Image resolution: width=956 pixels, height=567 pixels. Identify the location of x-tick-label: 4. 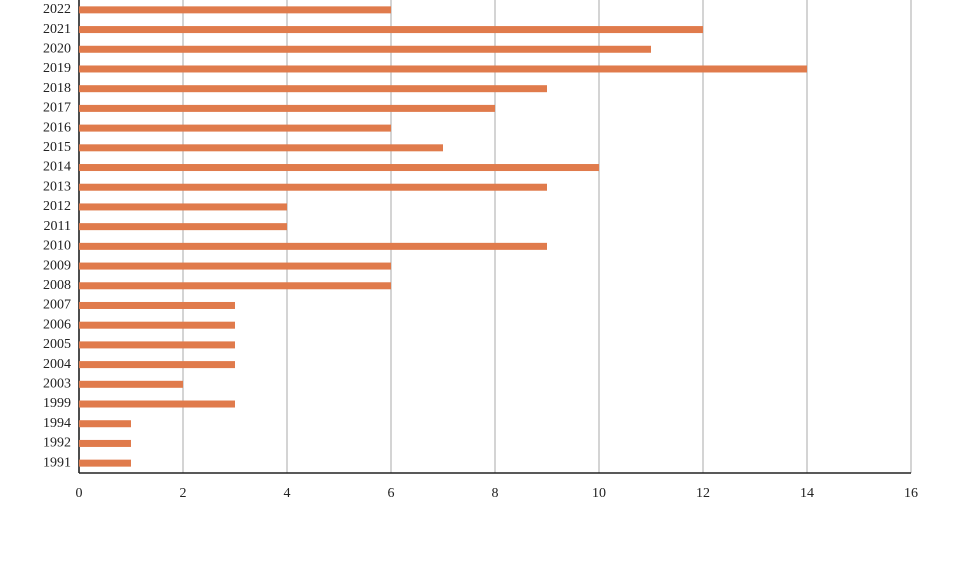
(287, 493).